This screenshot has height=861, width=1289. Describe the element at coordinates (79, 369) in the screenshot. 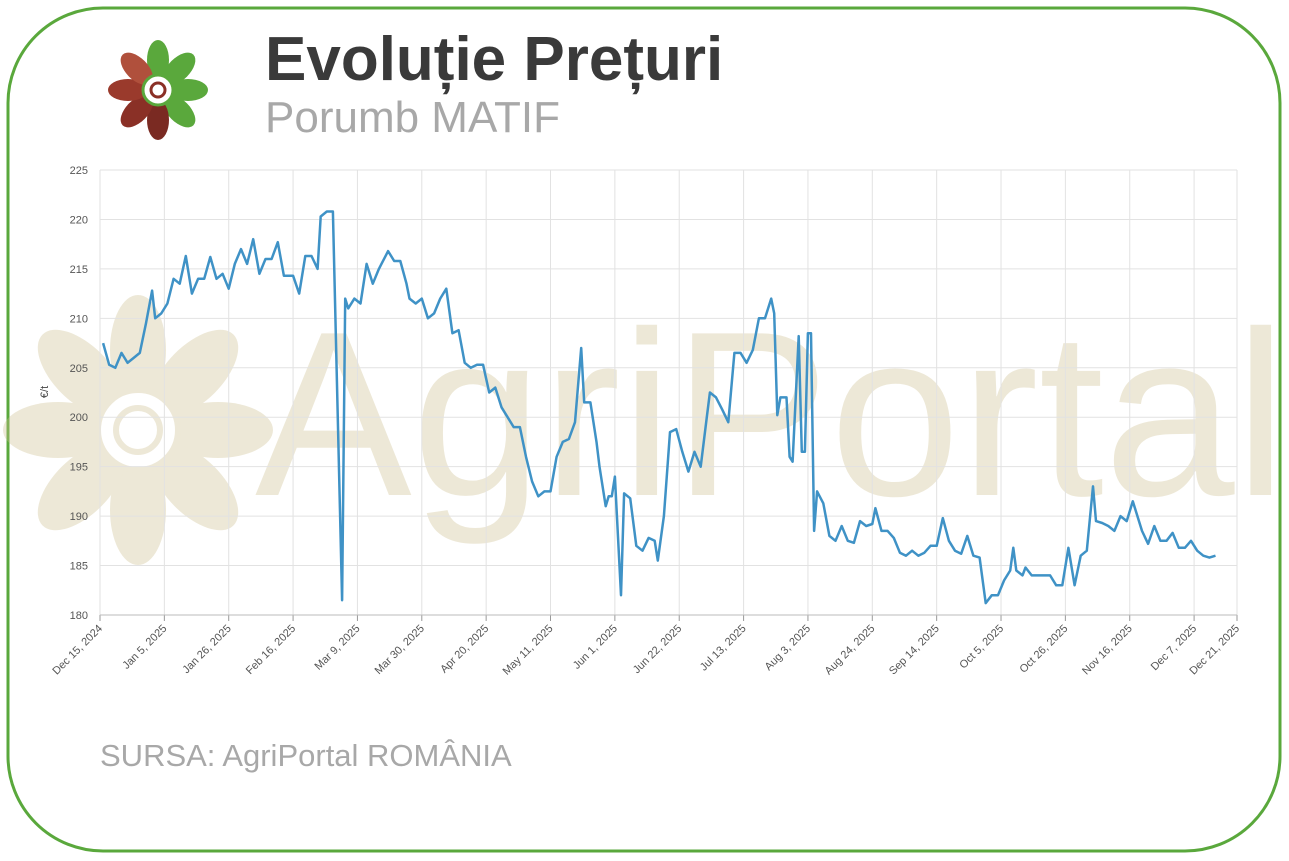

I see `y-tick-label: 205` at that location.